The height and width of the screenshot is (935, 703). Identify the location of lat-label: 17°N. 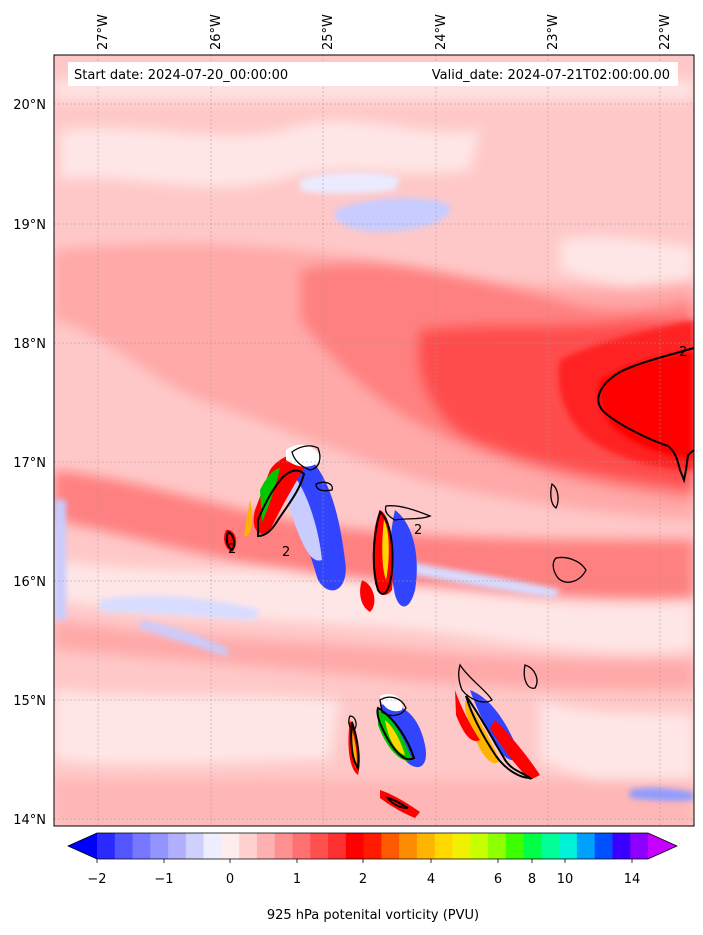
(29, 463).